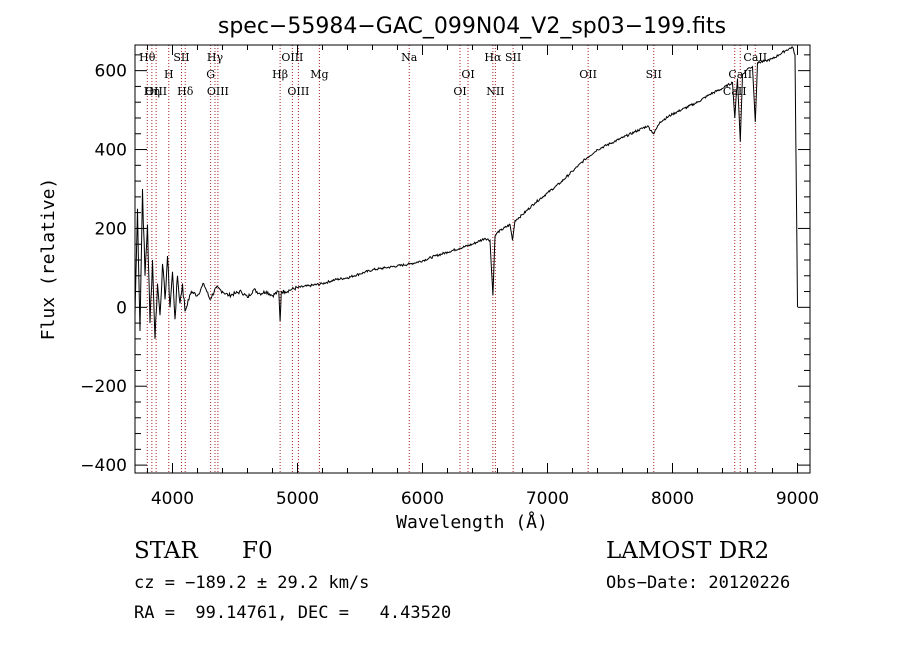  I want to click on y-tick-label: 600, so click(111, 72).